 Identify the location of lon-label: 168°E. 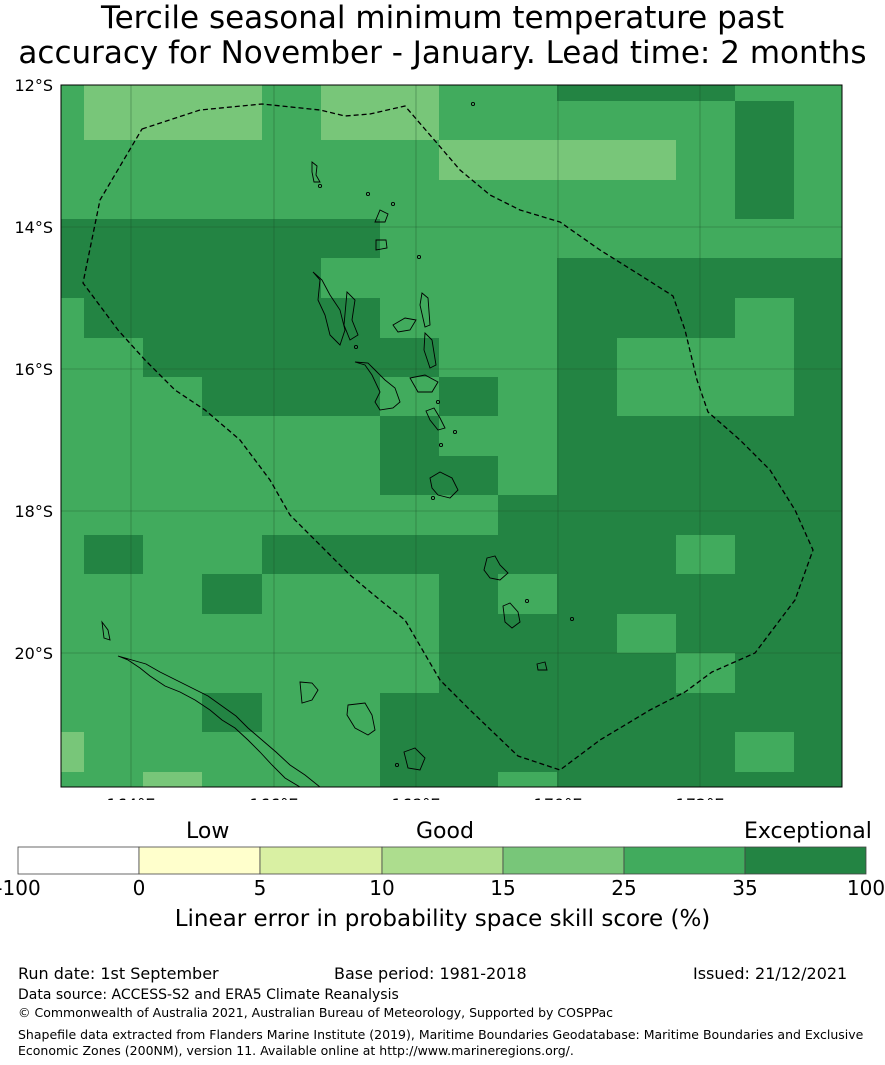
(416, 797).